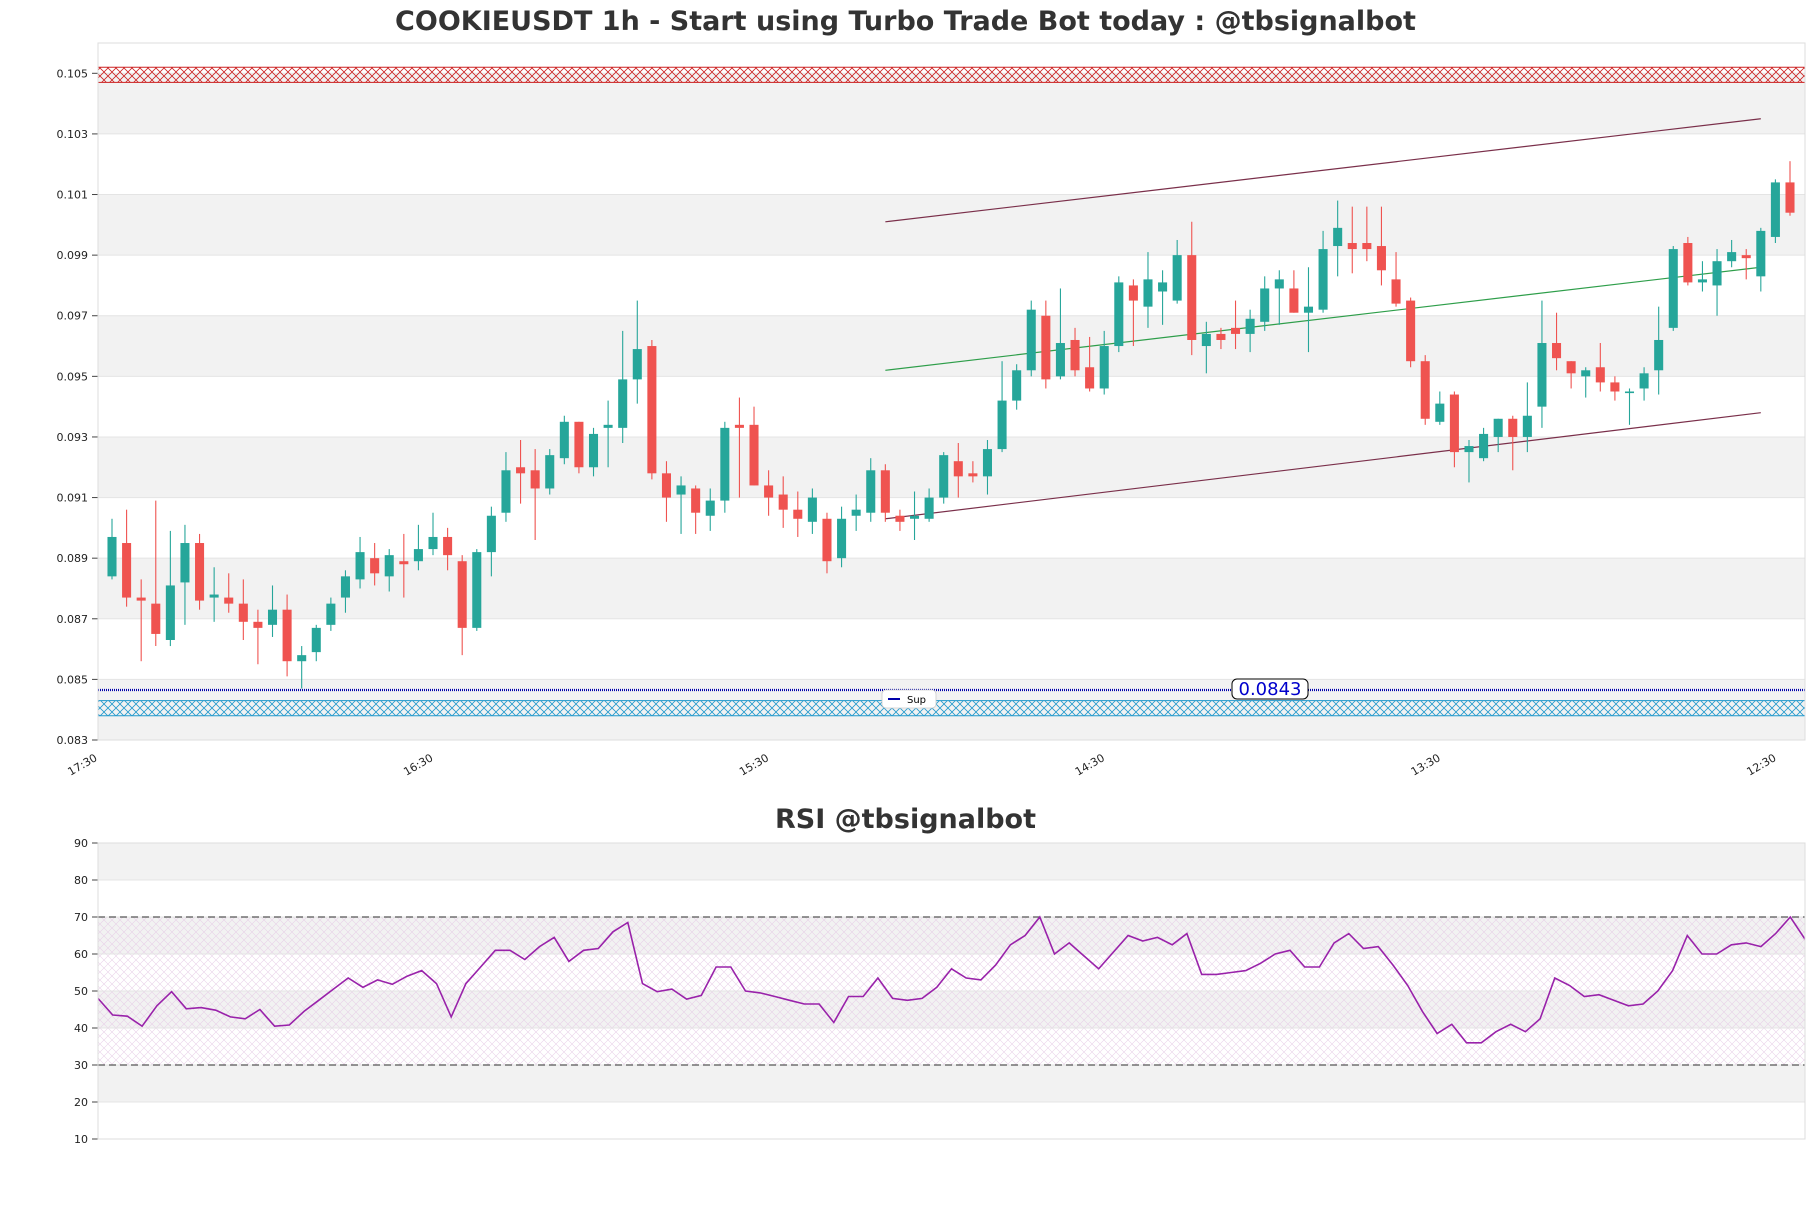 Image resolution: width=1811 pixels, height=1208 pixels. I want to click on rsi-levels, so click(951, 991).